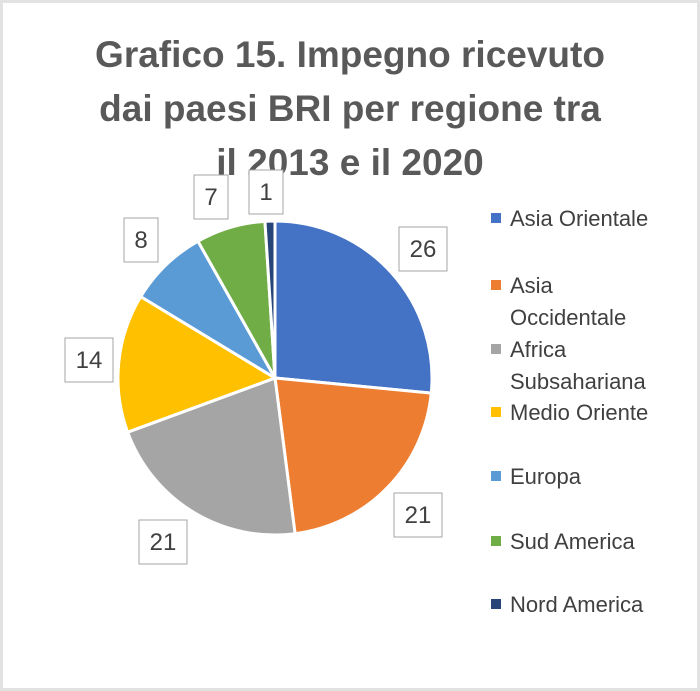  I want to click on legend-label-africa-subsahariana: Africa Subsahariana, so click(578, 365).